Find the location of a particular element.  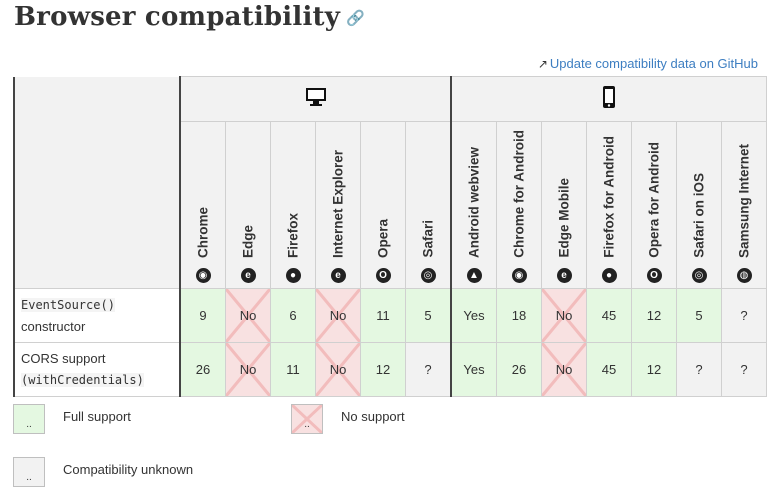

legend-full-label: Full support is located at coordinates (97, 416).